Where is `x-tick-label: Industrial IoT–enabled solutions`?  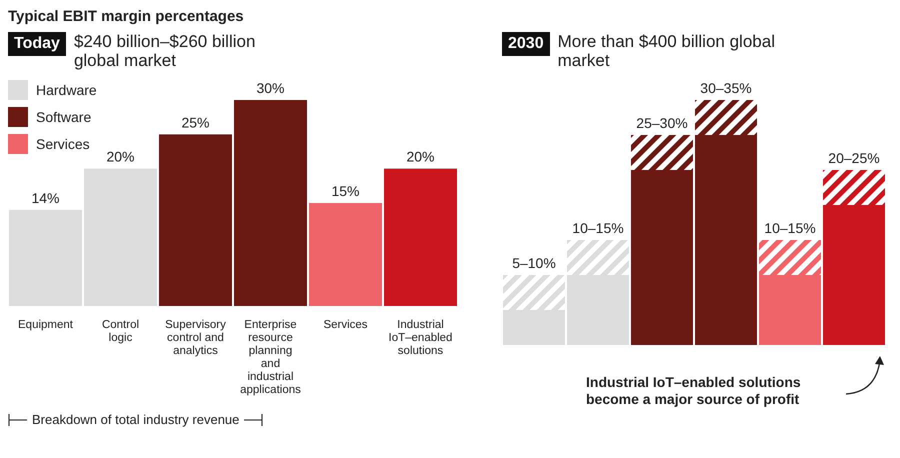 x-tick-label: Industrial IoT–enabled solutions is located at coordinates (420, 338).